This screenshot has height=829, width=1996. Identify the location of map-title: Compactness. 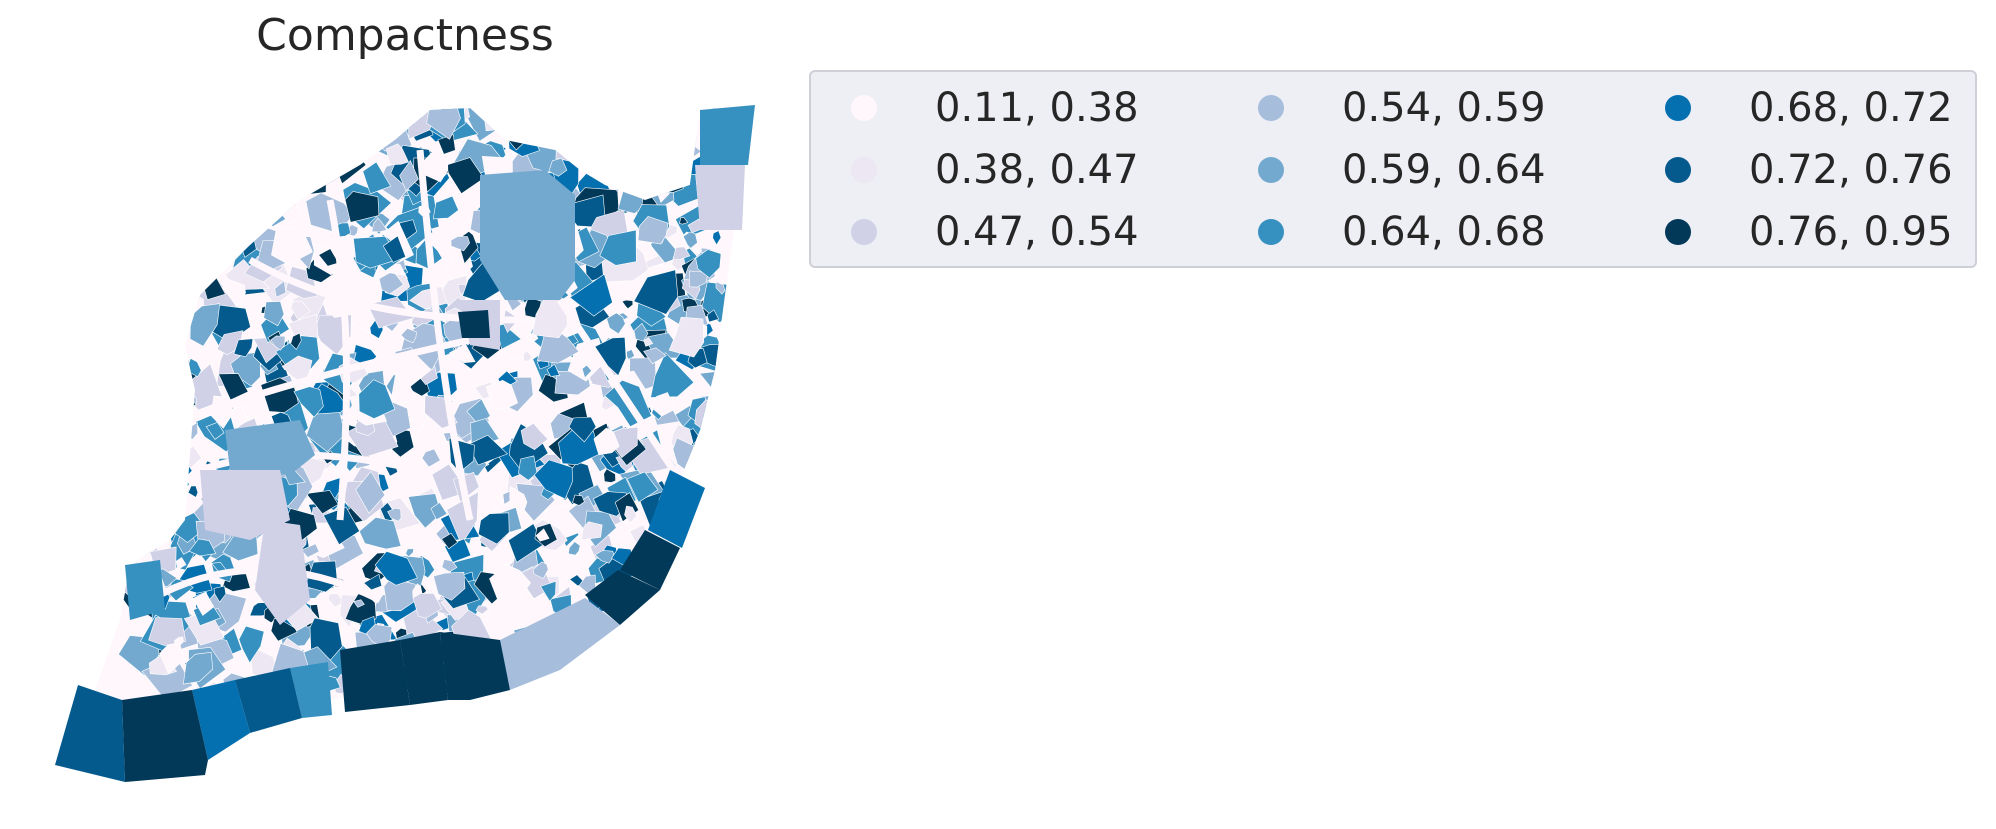
(405, 35).